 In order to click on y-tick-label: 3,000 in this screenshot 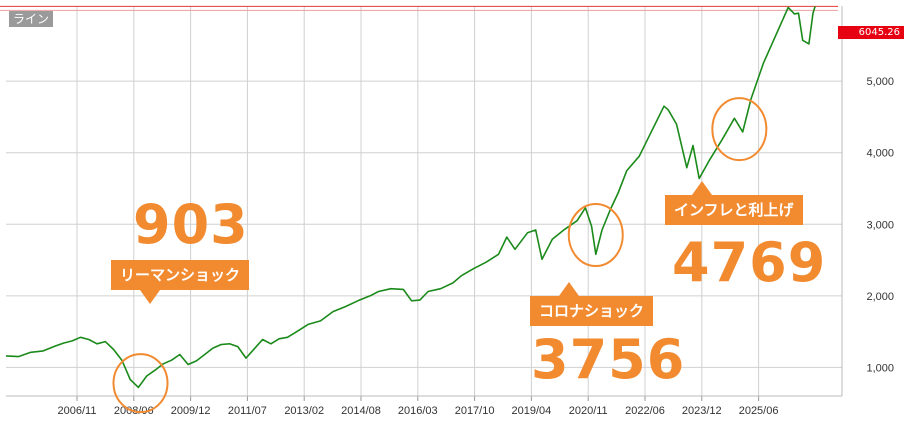, I will do `click(880, 225)`.